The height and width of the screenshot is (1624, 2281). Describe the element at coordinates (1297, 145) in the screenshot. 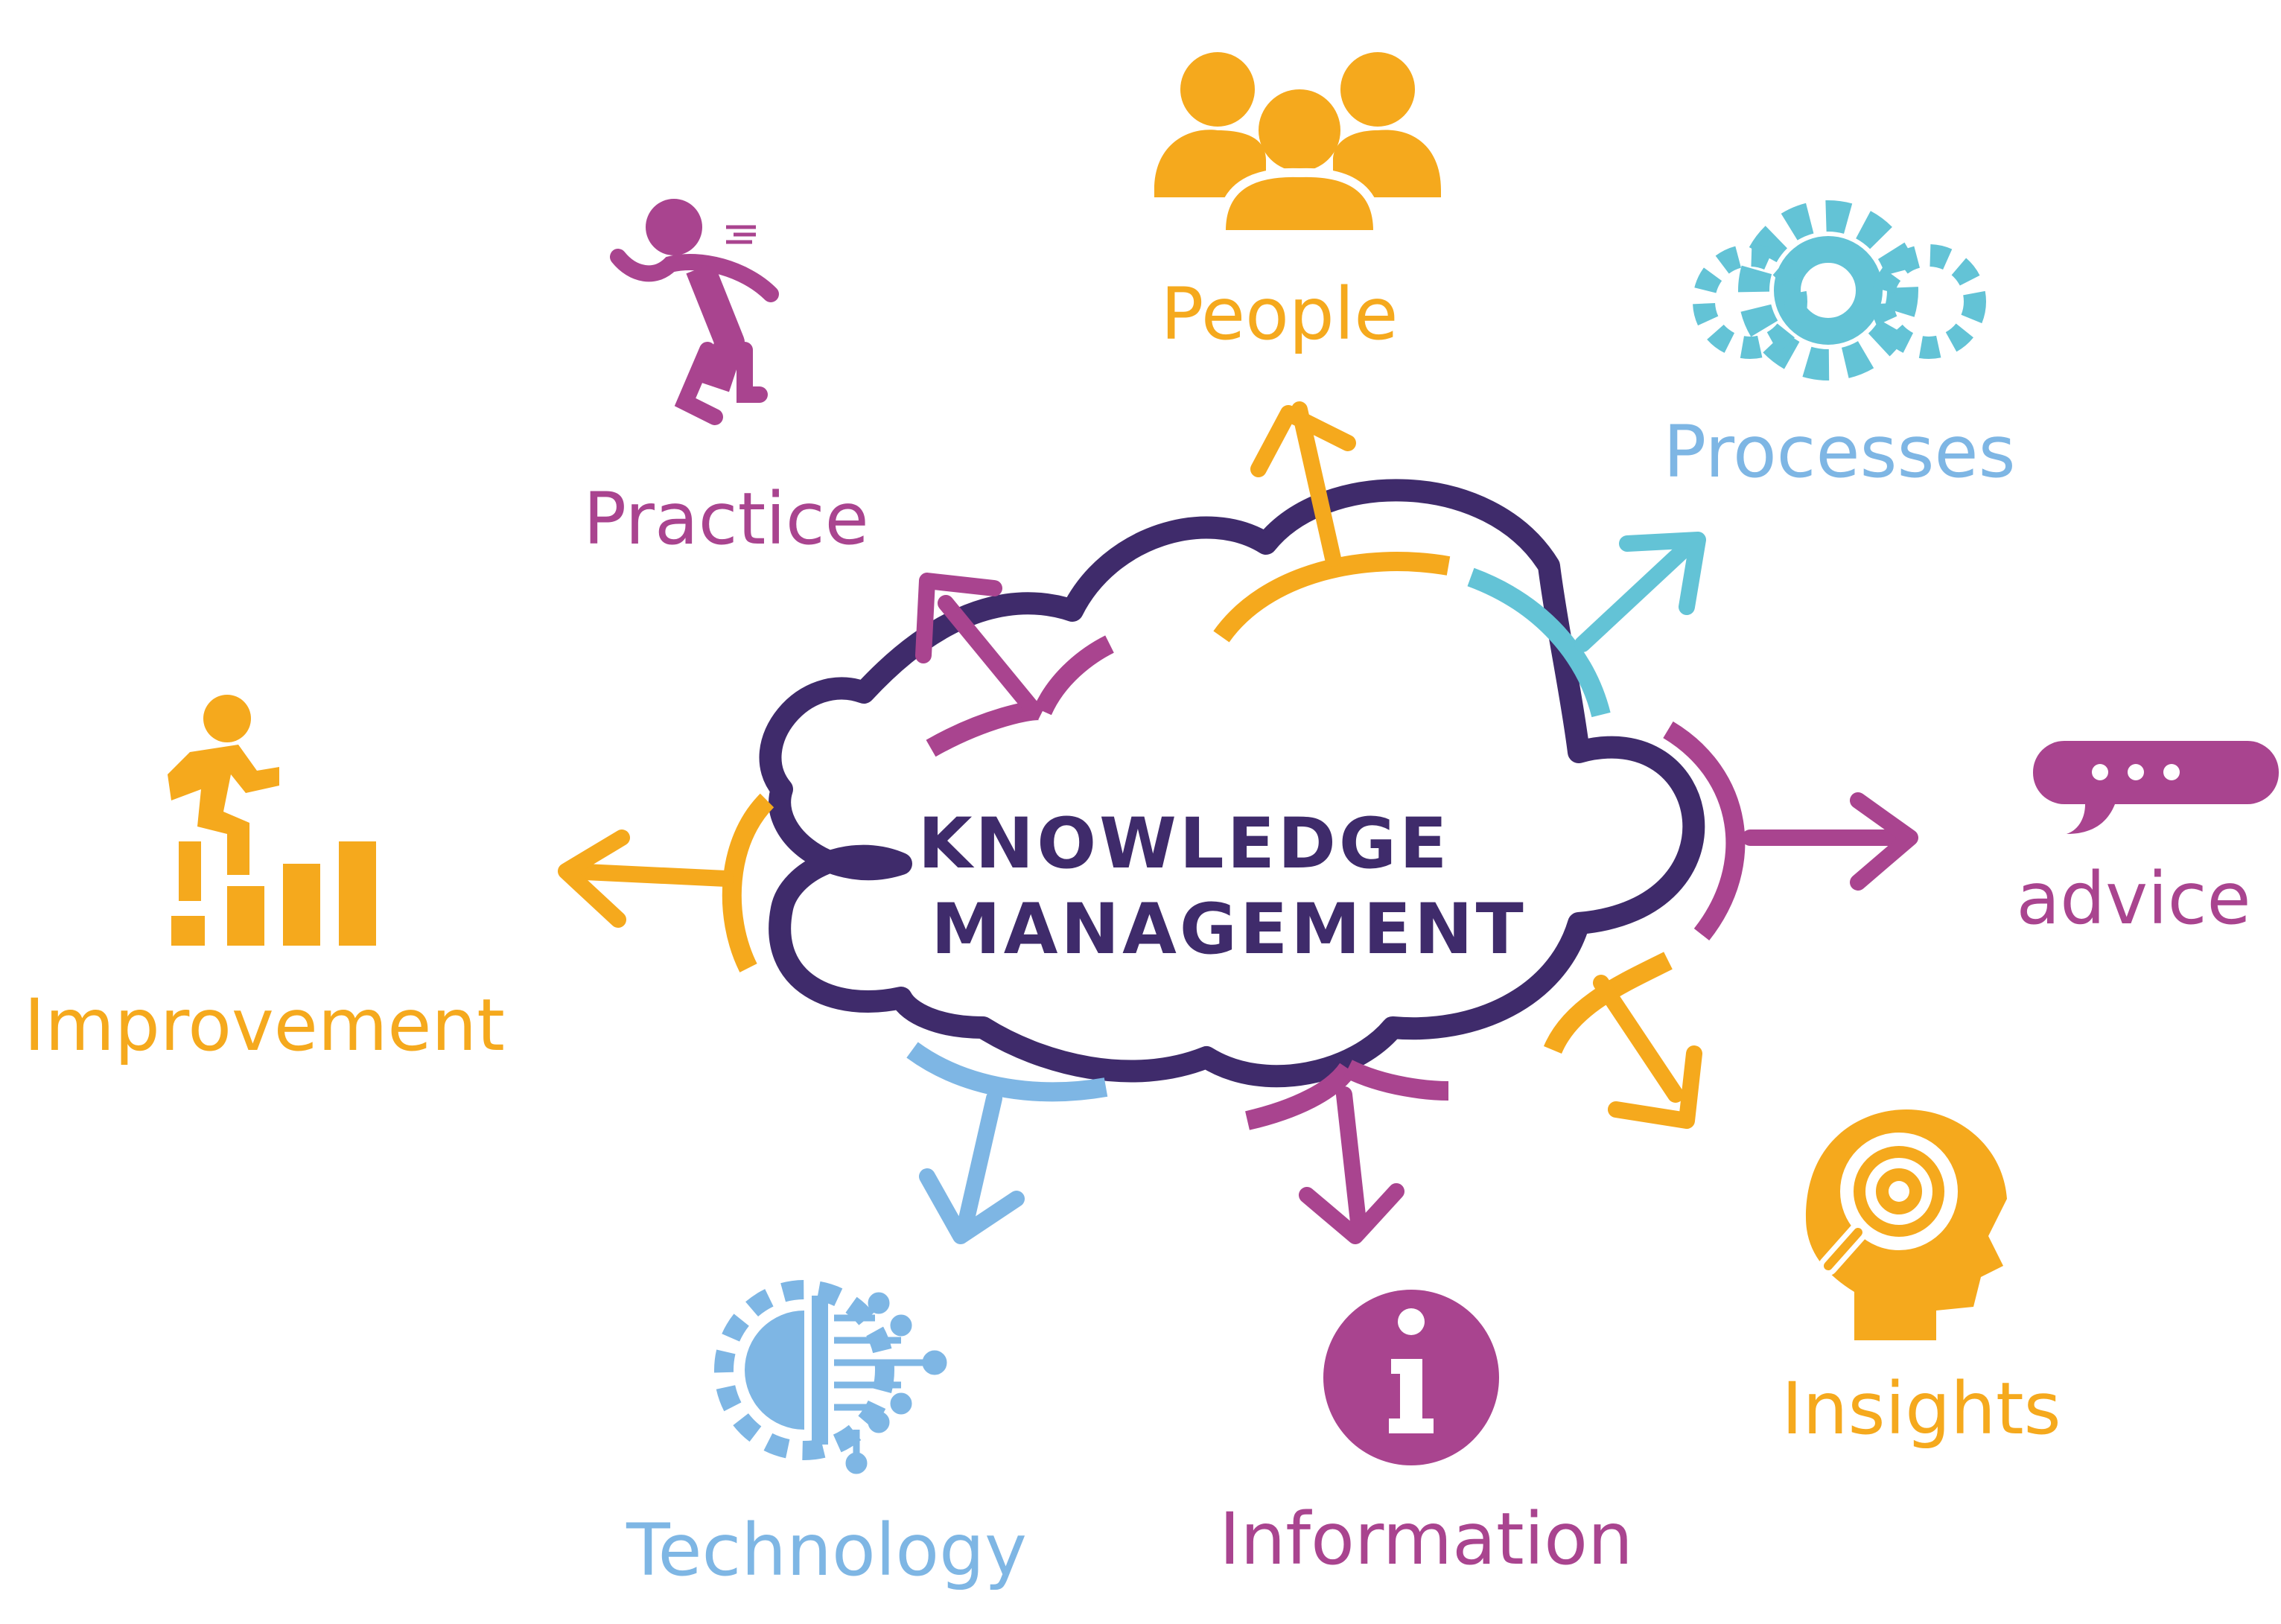

I see `people-group-icon` at that location.